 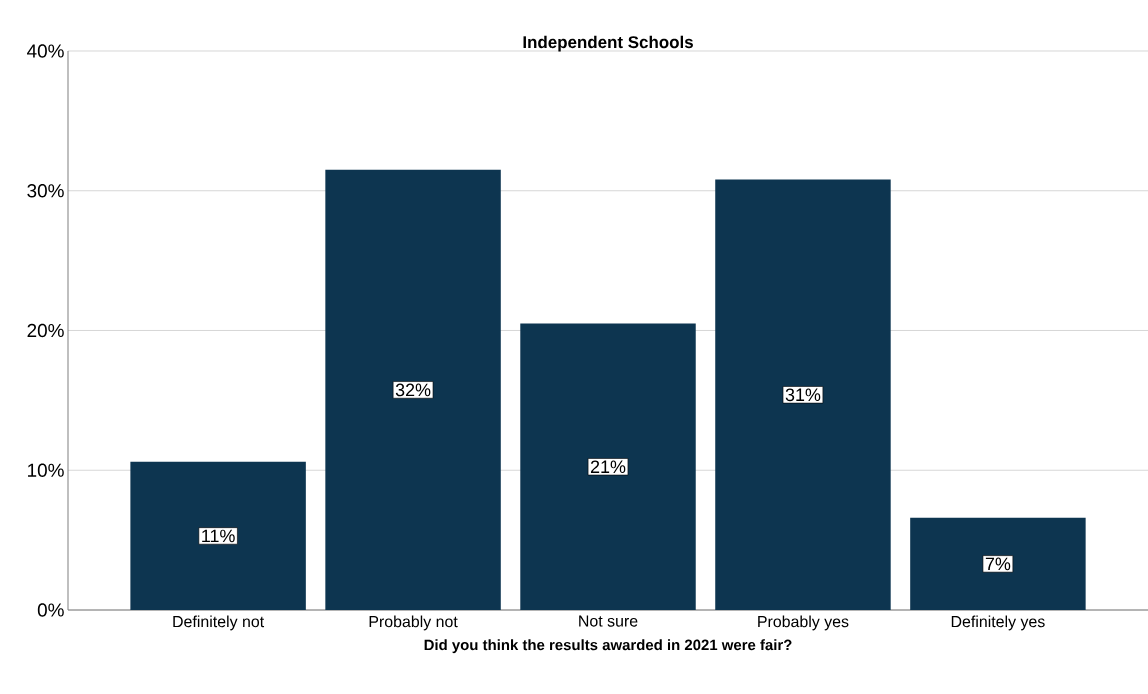 I want to click on data-label: 21%, so click(x=608, y=467).